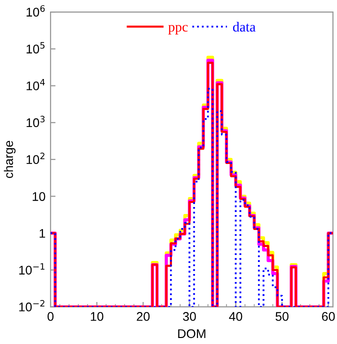  What do you see at coordinates (97, 316) in the screenshot?
I see `x-tick-label: 10` at bounding box center [97, 316].